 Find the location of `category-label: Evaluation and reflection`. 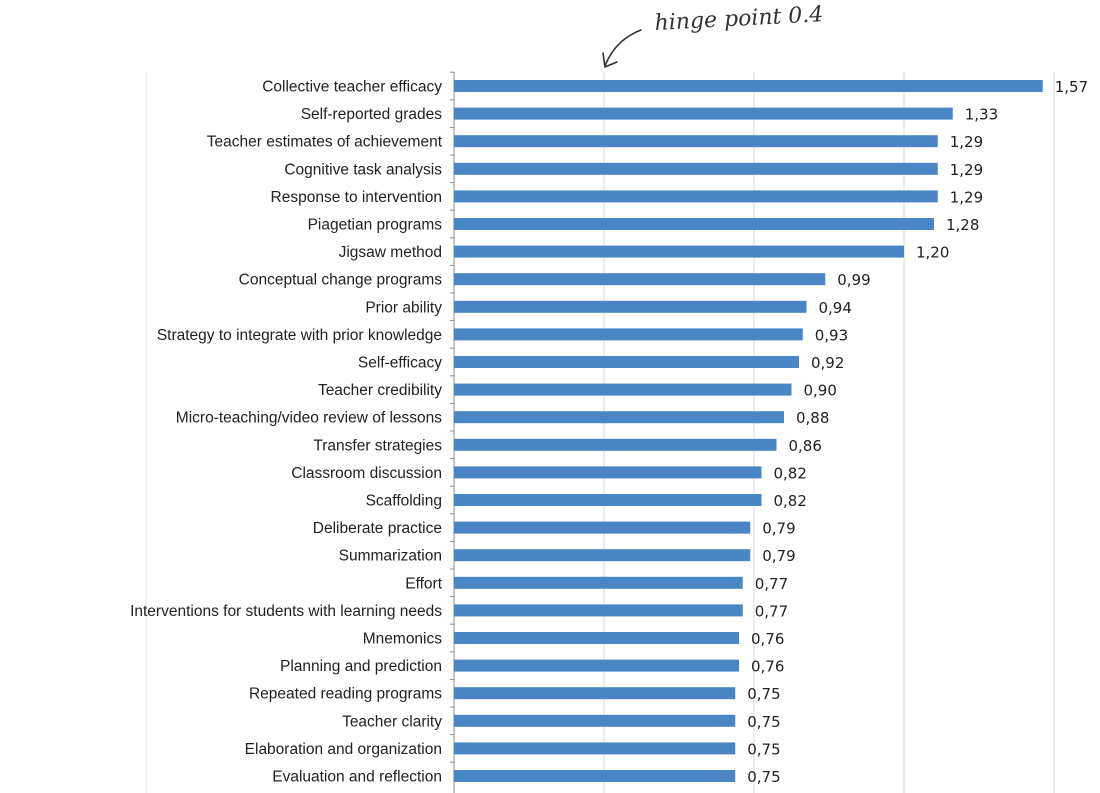

category-label: Evaluation and reflection is located at coordinates (357, 777).